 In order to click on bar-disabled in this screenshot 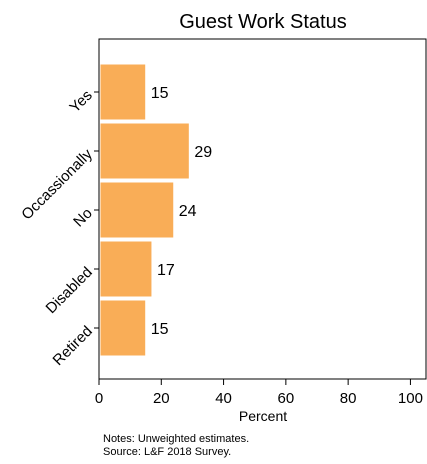, I will do `click(126, 269)`.